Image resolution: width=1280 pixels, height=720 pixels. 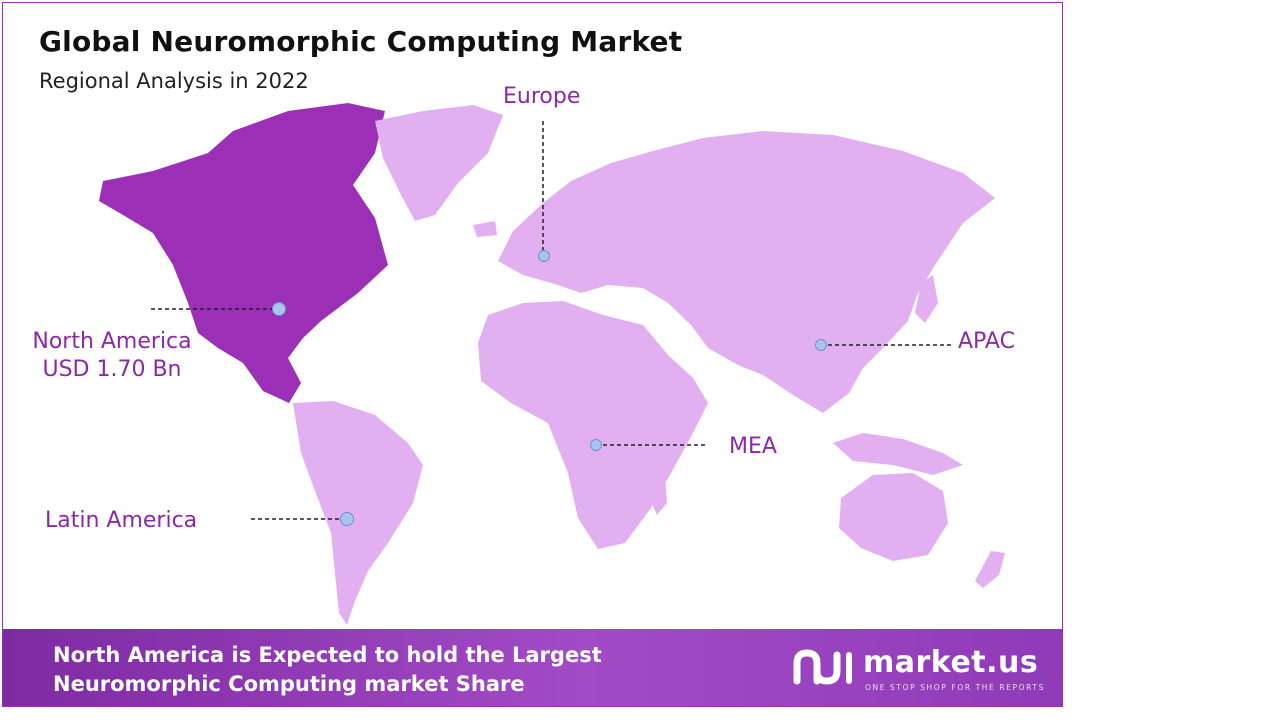 I want to click on region-africa, so click(x=593, y=425).